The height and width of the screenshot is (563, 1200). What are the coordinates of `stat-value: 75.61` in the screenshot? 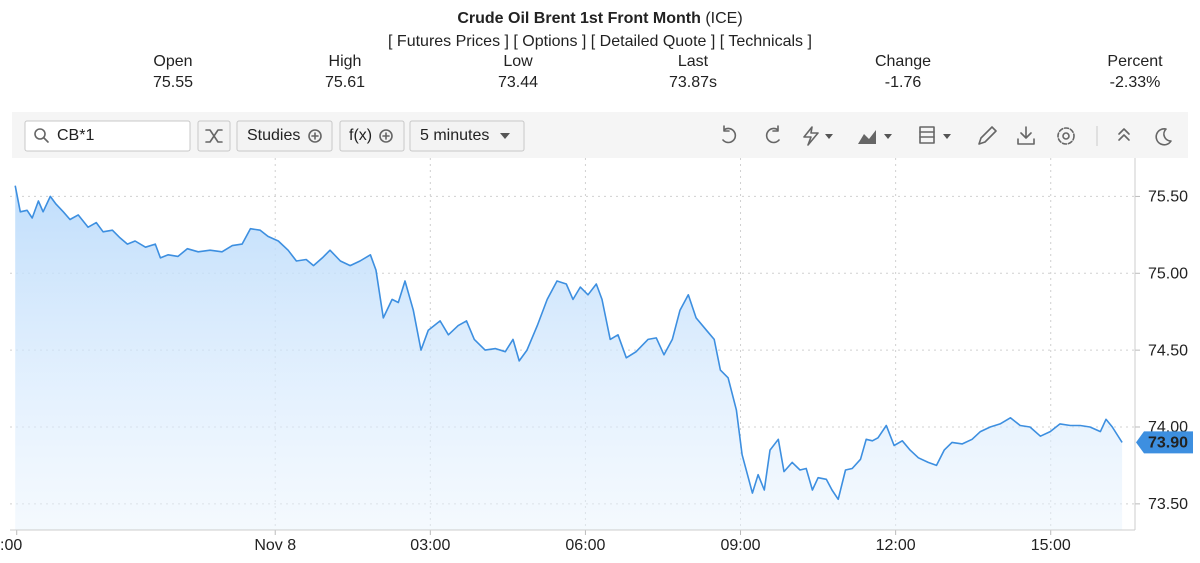 It's located at (345, 82).